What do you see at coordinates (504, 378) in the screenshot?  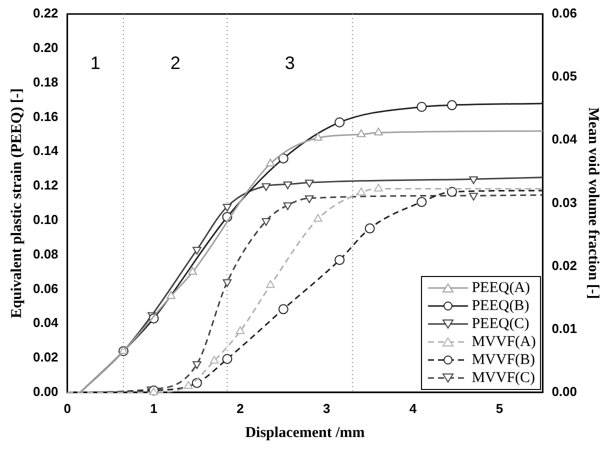 I see `legend-label: MVVF(C)` at bounding box center [504, 378].